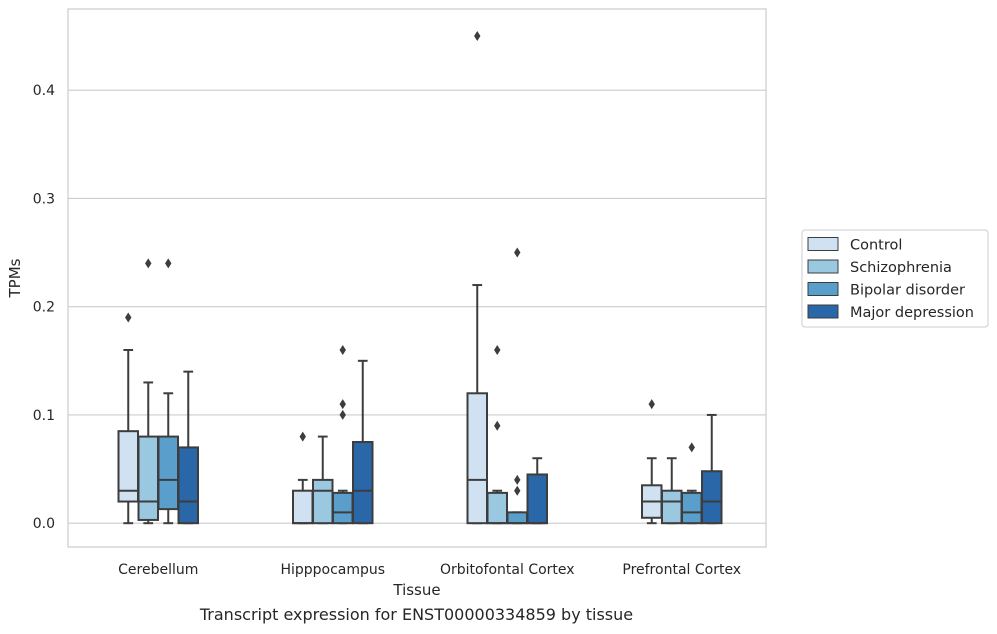  Describe the element at coordinates (901, 268) in the screenshot. I see `legend-label: Schizophrenia` at that location.